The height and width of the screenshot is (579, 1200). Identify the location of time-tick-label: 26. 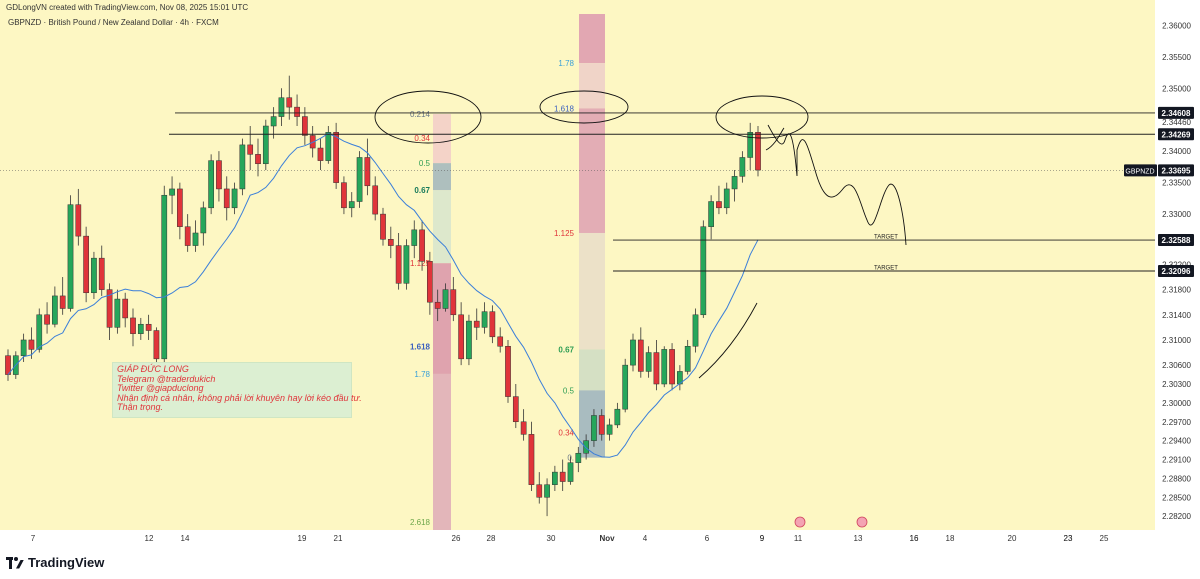
(456, 538).